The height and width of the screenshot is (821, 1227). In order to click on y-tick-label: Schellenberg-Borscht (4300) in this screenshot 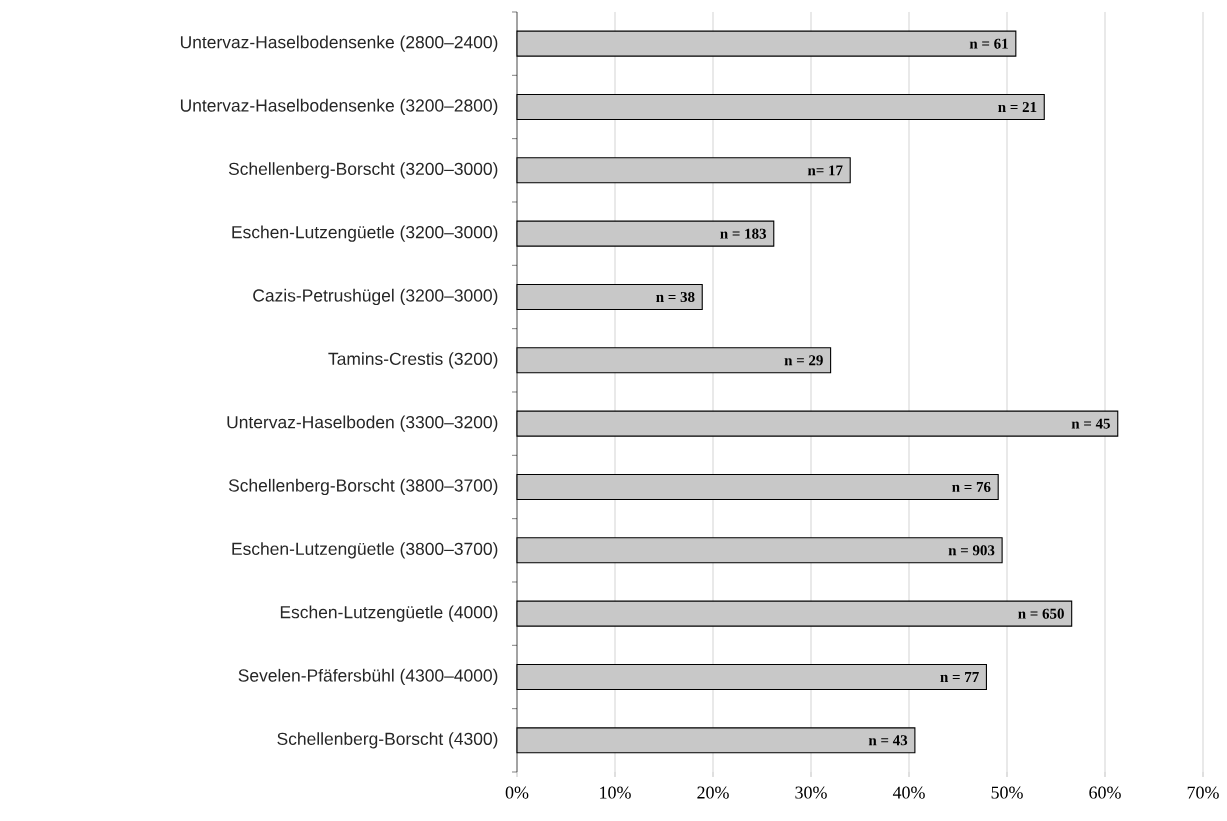, I will do `click(387, 740)`.